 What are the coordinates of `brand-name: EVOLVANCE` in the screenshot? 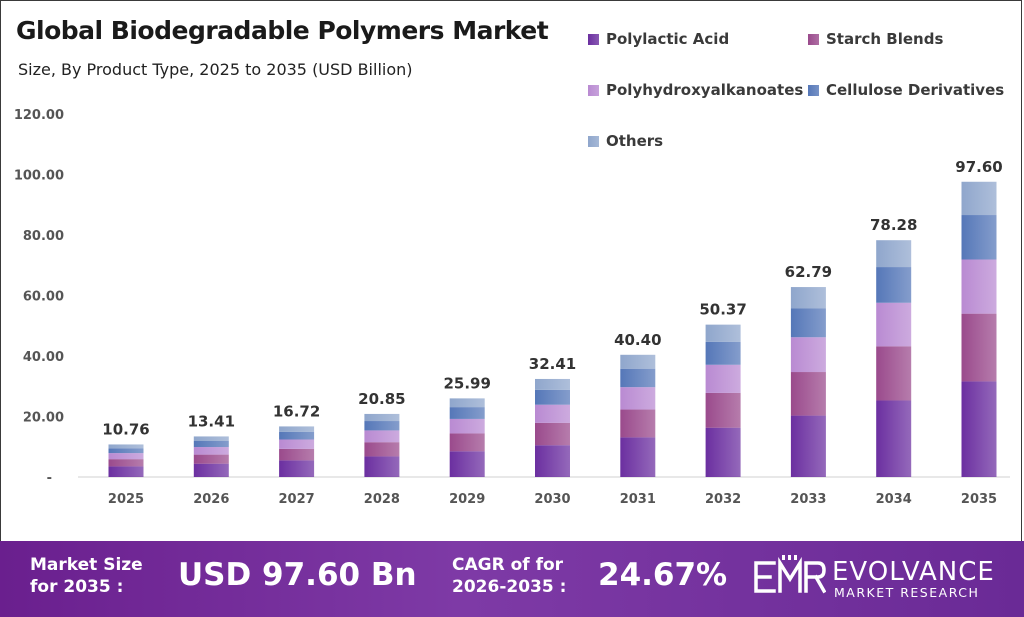 It's located at (913, 572).